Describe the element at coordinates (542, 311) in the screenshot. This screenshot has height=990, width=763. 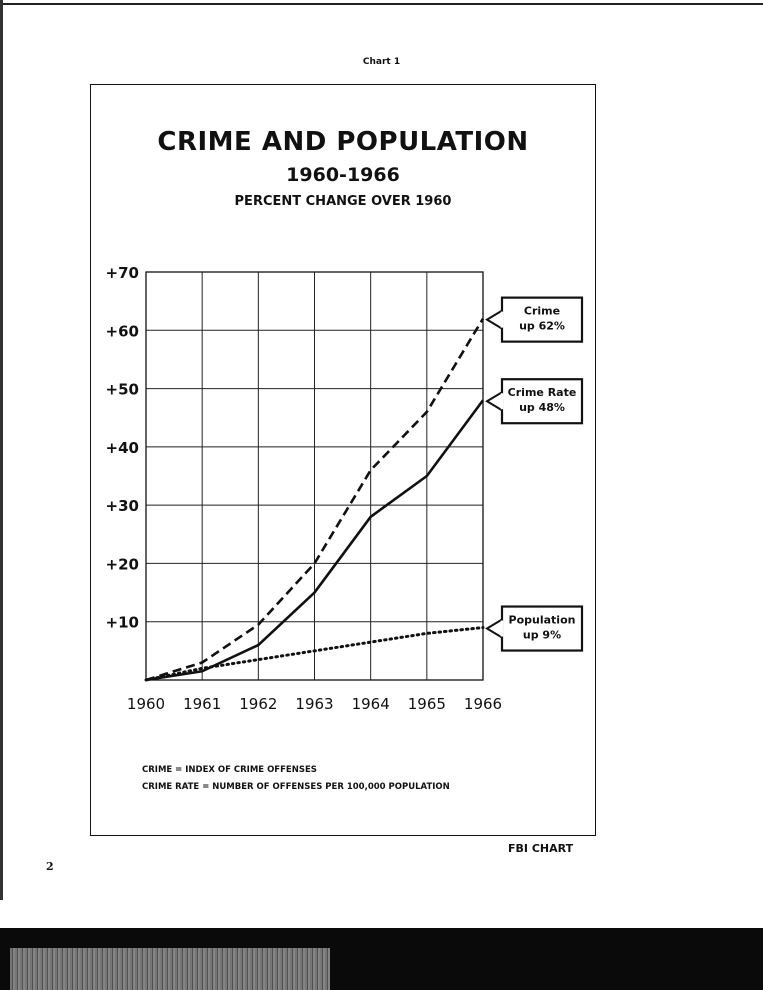
I see `callout-label-crime: Crime` at that location.